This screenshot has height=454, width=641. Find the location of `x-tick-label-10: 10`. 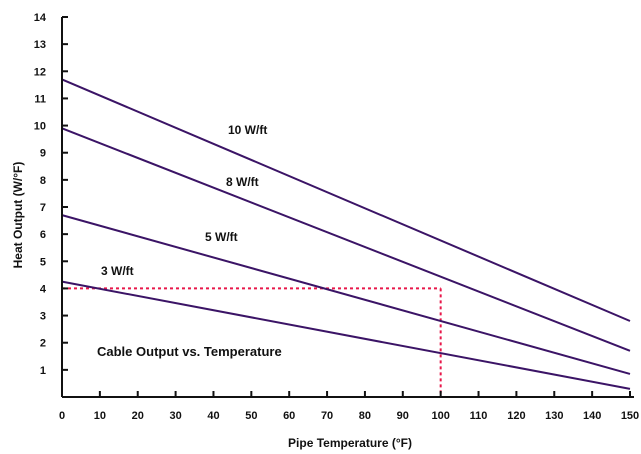

x-tick-label-10: 10 is located at coordinates (100, 416).